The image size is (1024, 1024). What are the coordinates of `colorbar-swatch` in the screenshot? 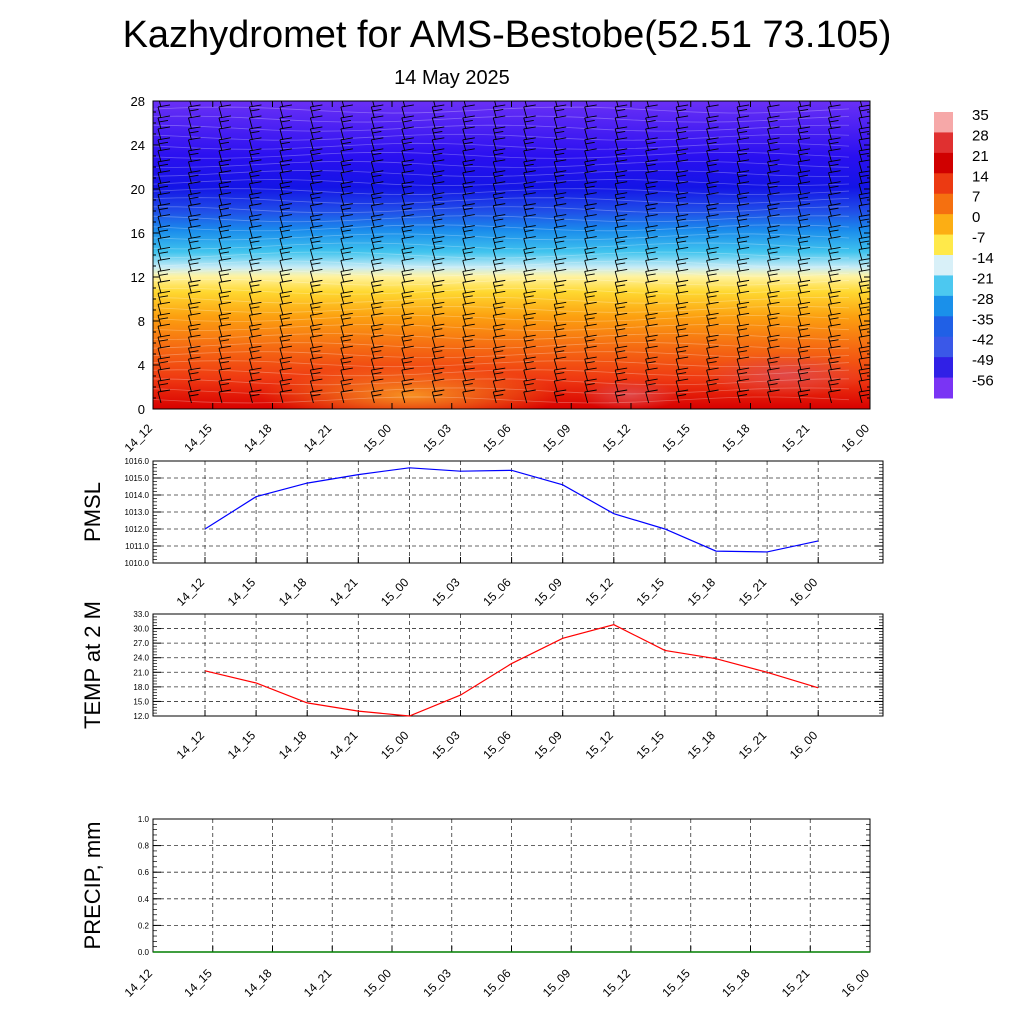 It's located at (943, 327).